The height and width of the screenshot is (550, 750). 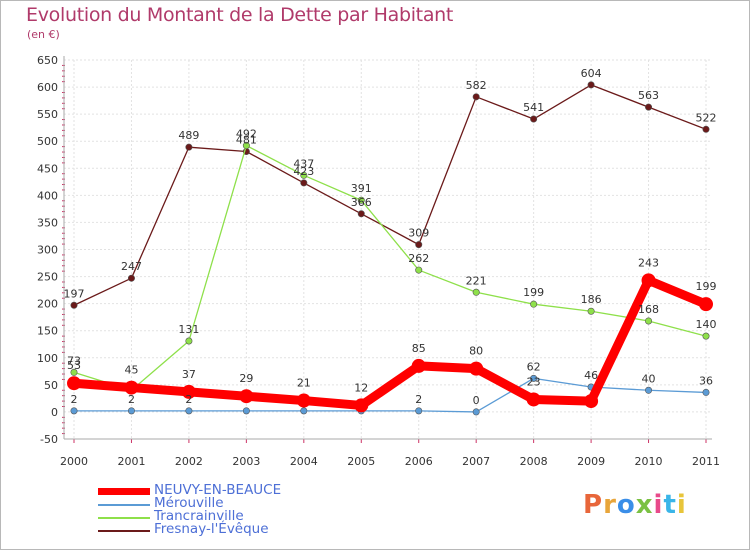 I want to click on data-label: 36, so click(x=706, y=380).